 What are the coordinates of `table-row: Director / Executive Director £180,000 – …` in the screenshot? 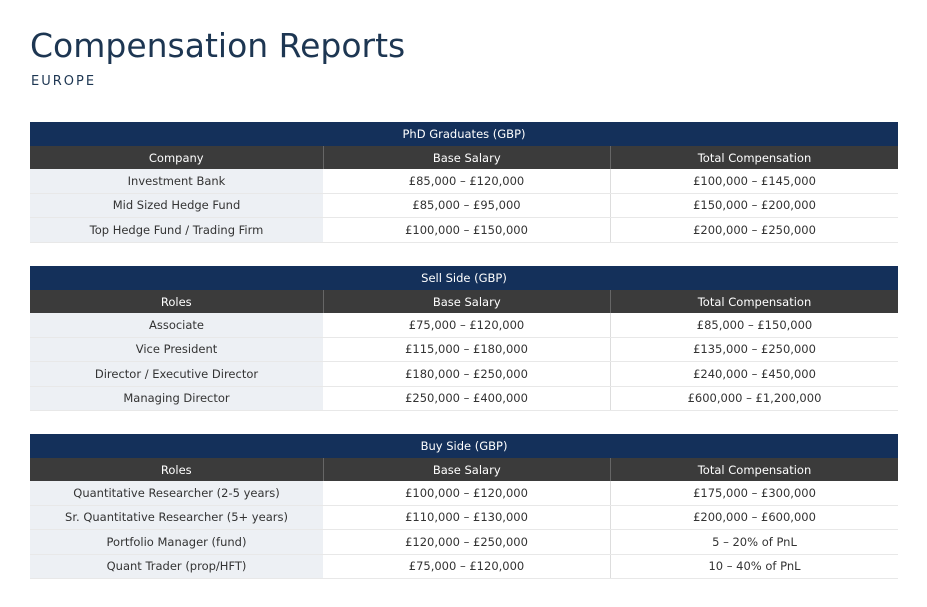 It's located at (464, 374).